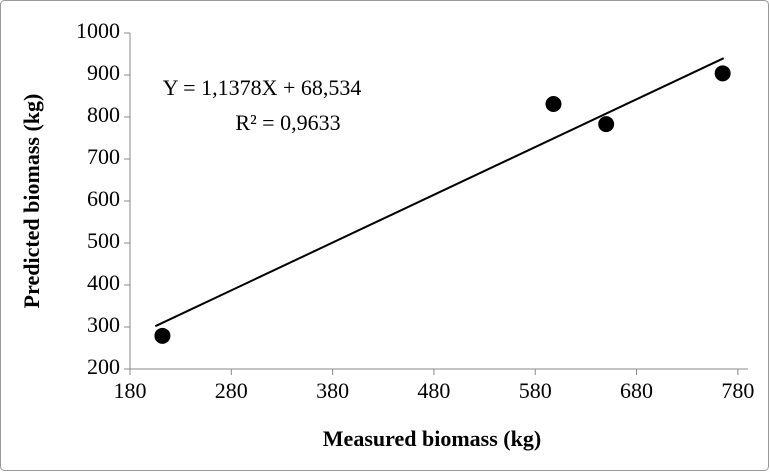 Image resolution: width=770 pixels, height=472 pixels. I want to click on y-tick-label: 400, so click(103, 282).